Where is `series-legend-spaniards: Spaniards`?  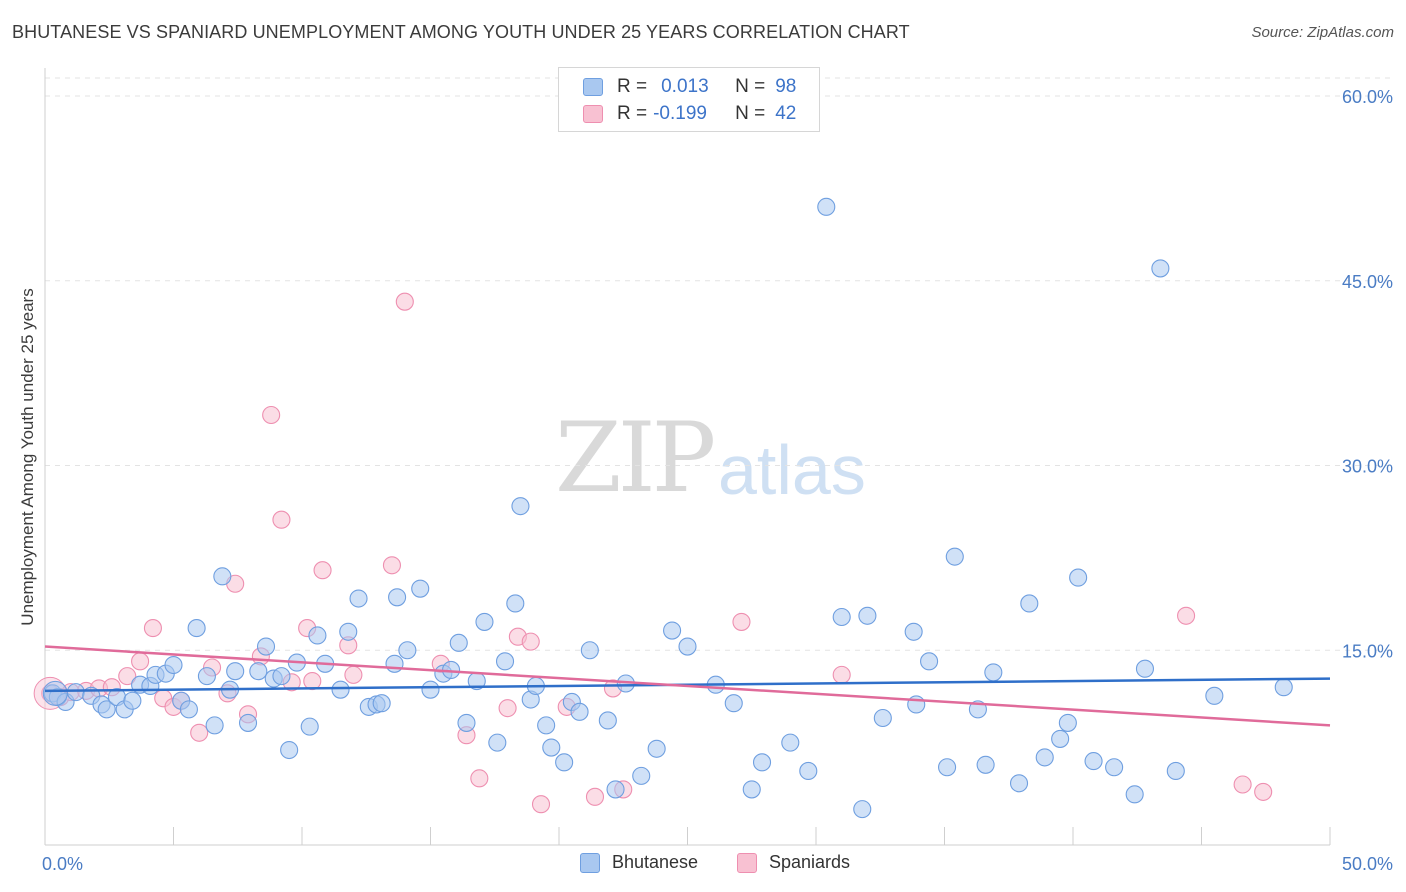
series-legend-spaniards: Spaniards is located at coordinates (793, 862).